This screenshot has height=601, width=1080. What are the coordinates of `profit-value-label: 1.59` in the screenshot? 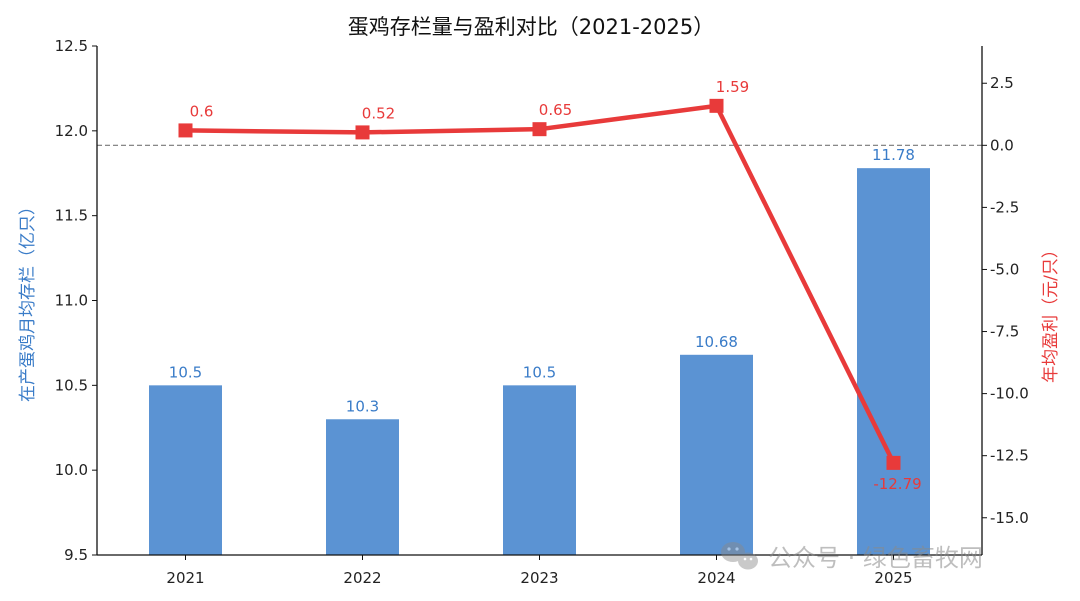 It's located at (732, 87).